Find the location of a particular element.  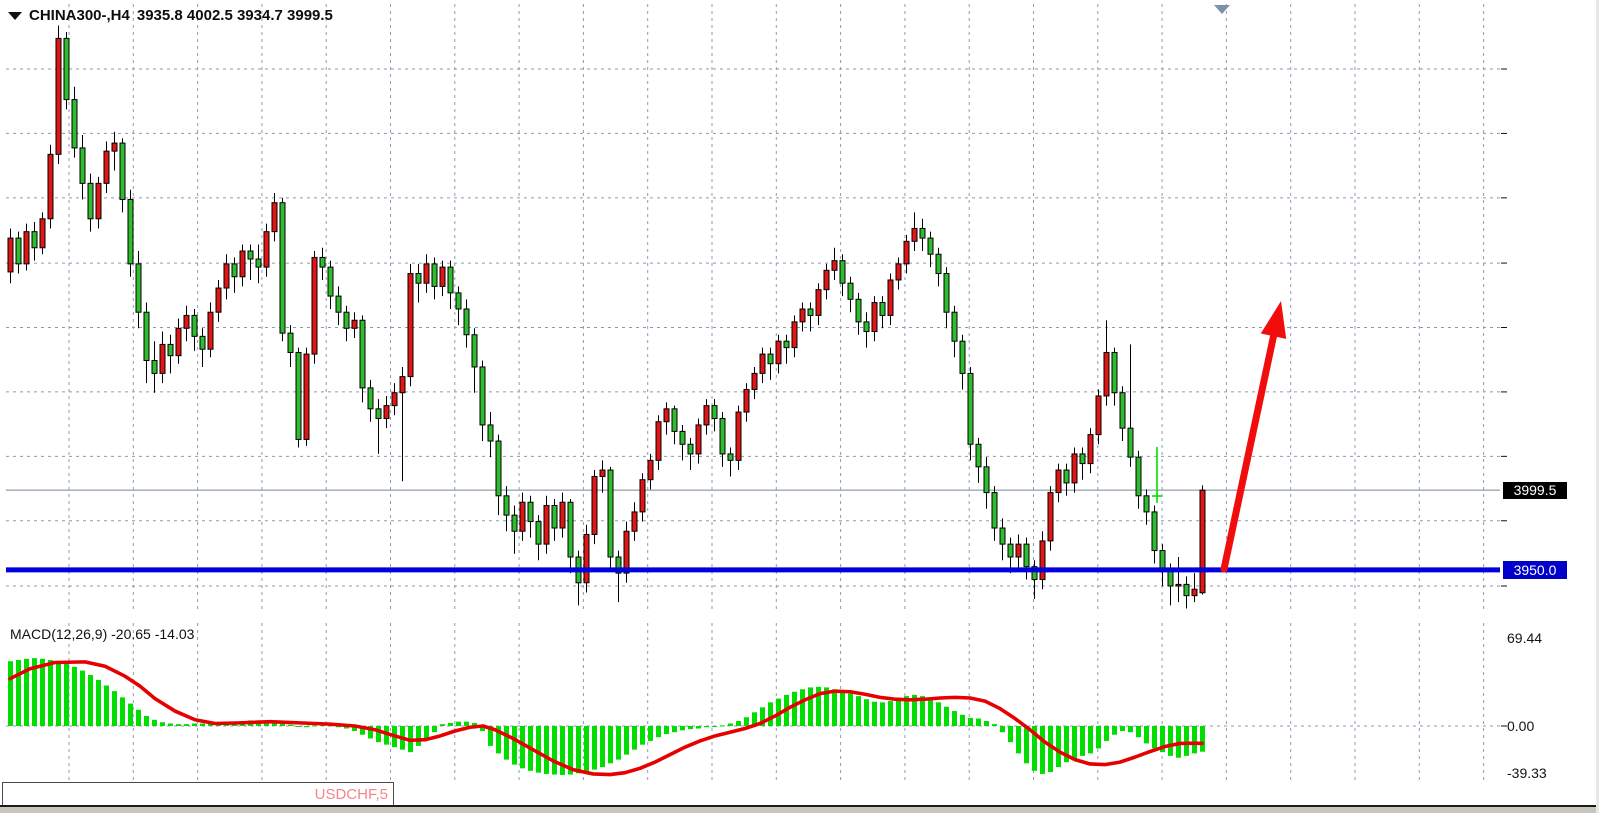

bar-position-marker is located at coordinates (1222, 9).